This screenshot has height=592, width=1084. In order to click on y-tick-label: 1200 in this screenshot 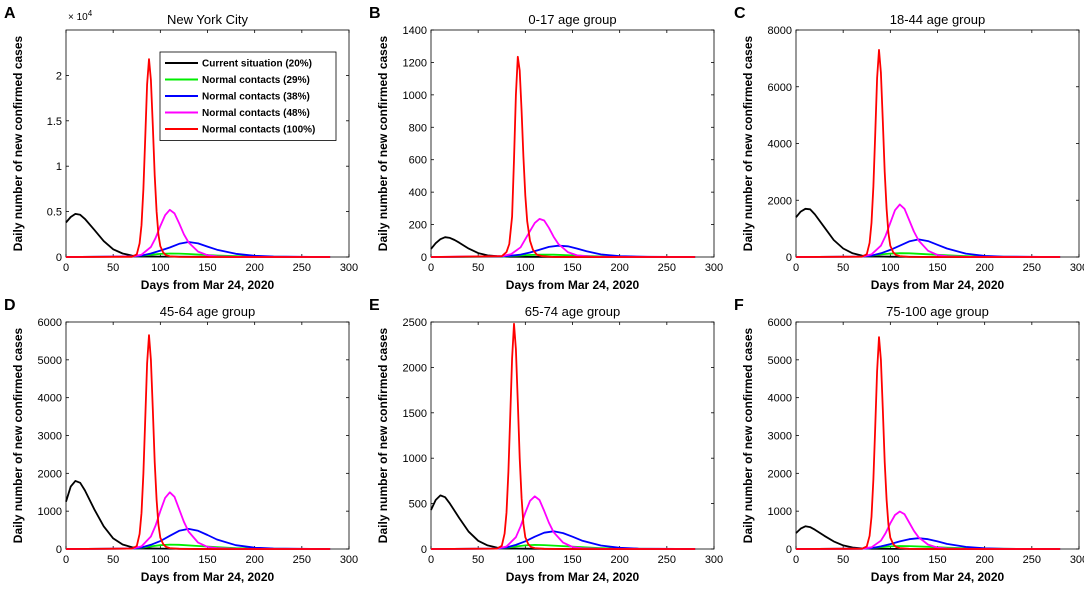, I will do `click(415, 63)`.